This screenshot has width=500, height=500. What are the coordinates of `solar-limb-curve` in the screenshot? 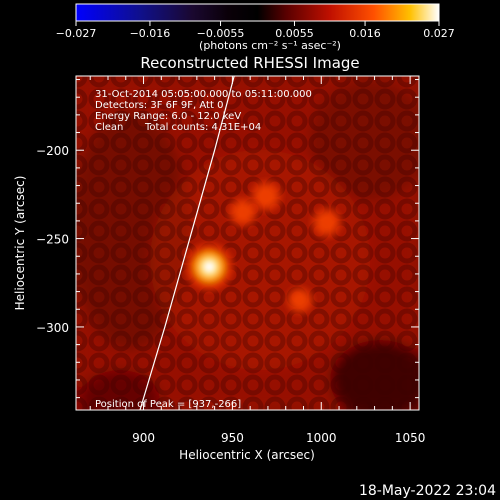 It's located at (187, 243).